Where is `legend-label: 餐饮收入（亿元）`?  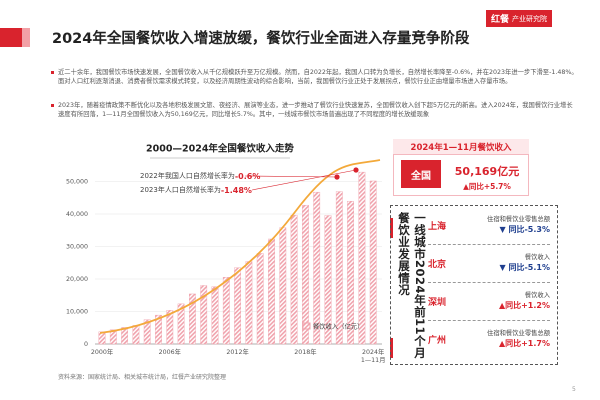
legend-label: 餐饮收入（亿元） is located at coordinates (338, 326).